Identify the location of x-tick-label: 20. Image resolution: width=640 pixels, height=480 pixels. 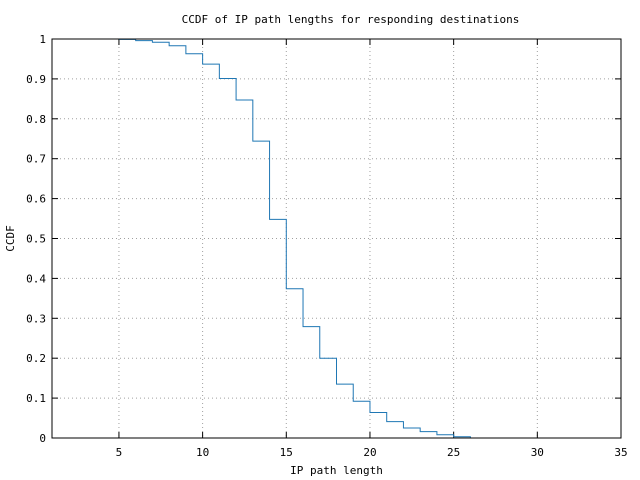
(369, 452).